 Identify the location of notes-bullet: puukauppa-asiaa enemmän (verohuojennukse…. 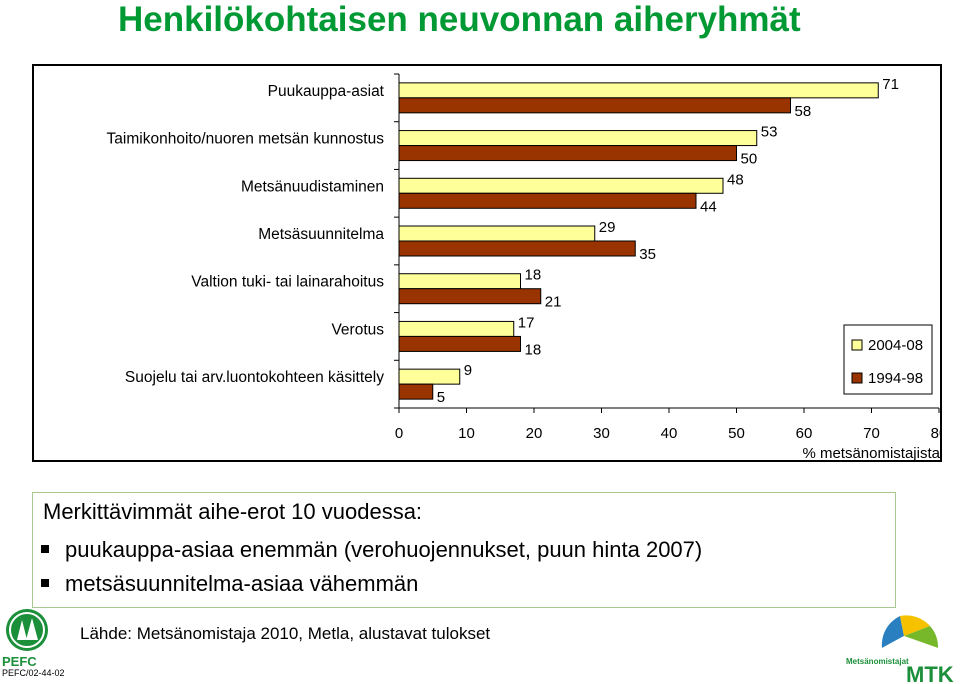
(371, 550).